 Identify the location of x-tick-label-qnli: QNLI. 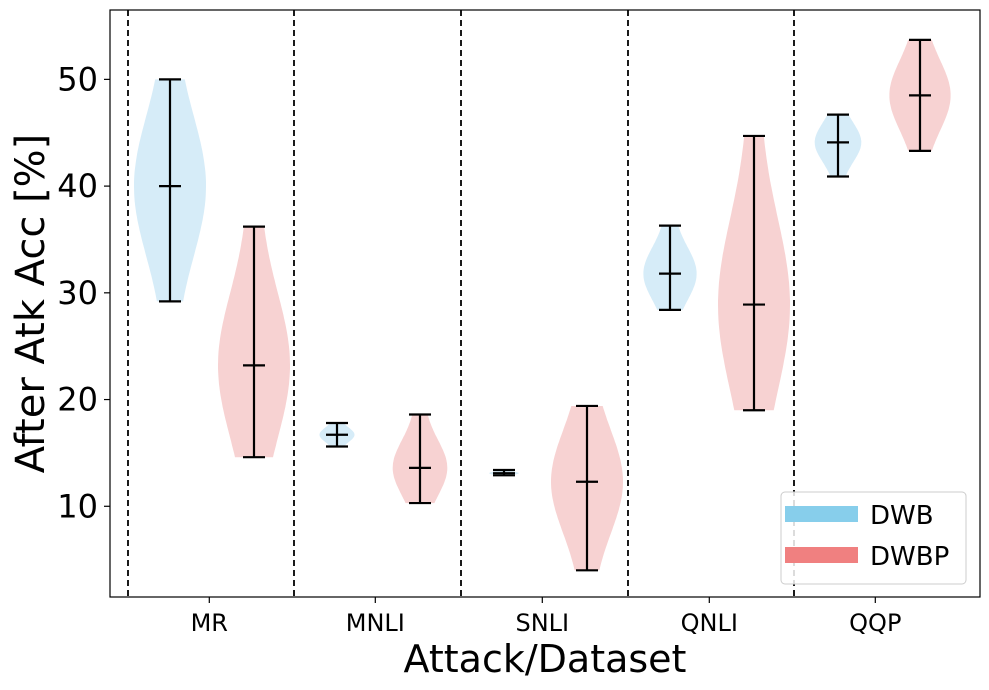
(709, 623).